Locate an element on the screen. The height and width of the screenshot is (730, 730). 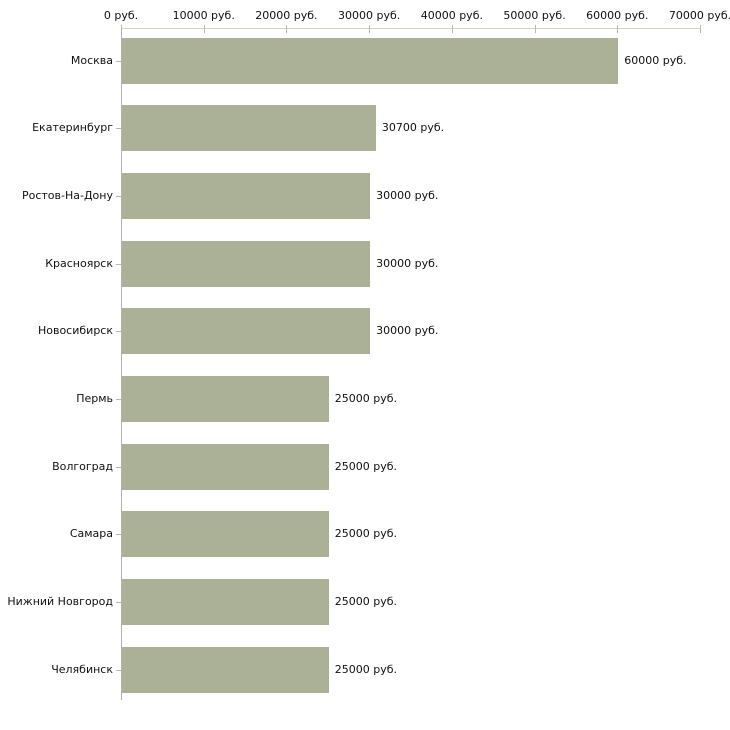
x-axis-tick-label: 0 руб. is located at coordinates (121, 15).